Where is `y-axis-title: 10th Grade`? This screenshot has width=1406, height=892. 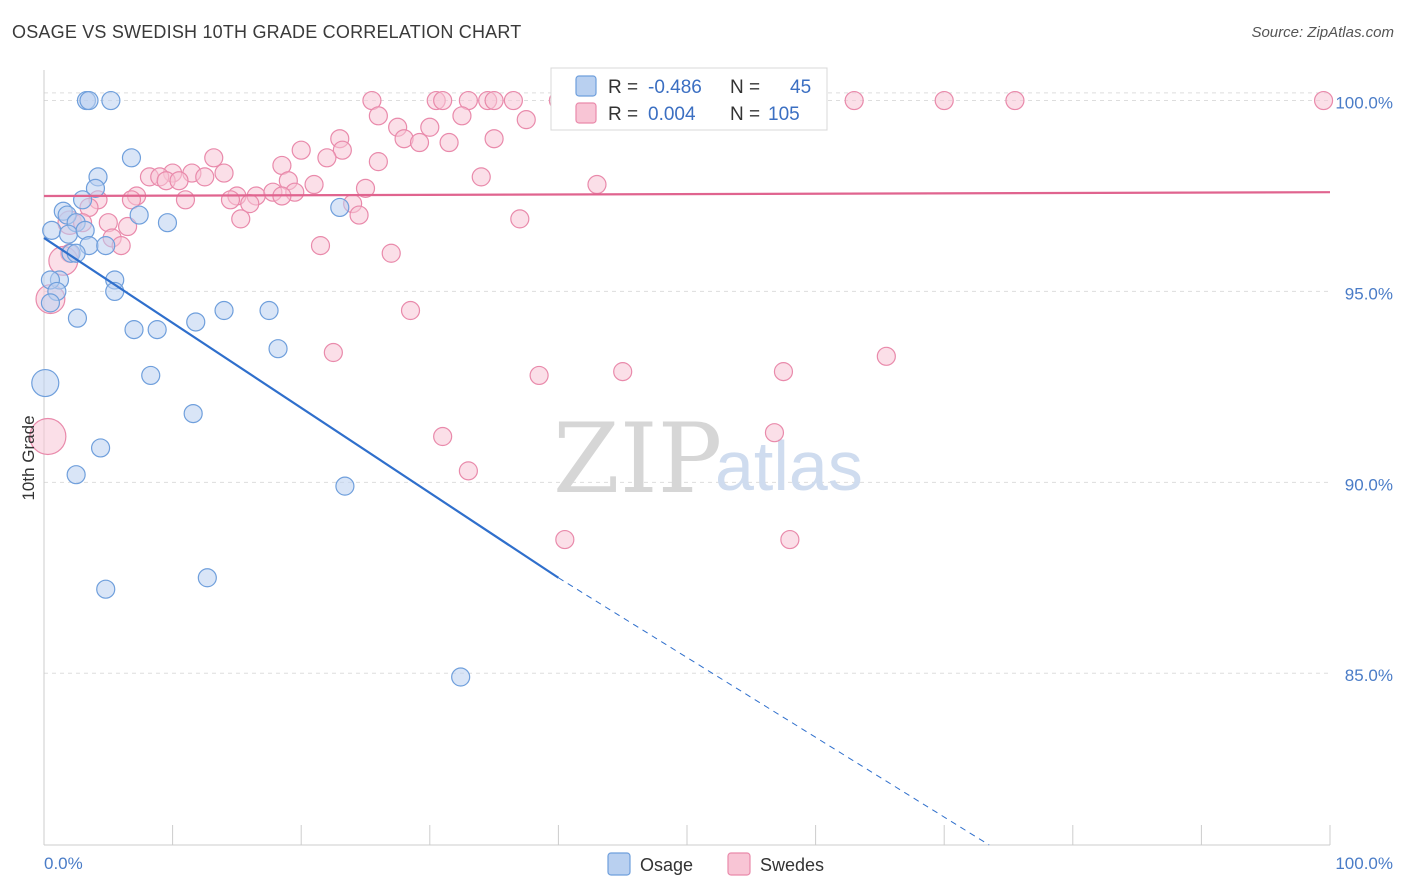 y-axis-title: 10th Grade is located at coordinates (28, 457).